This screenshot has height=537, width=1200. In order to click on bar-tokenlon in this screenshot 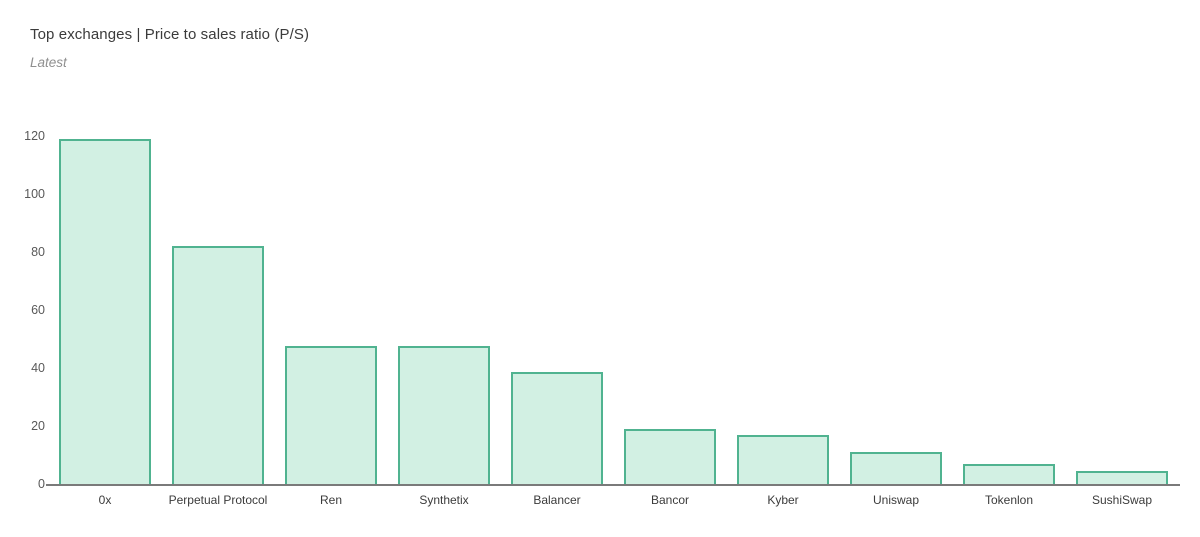, I will do `click(1009, 474)`.